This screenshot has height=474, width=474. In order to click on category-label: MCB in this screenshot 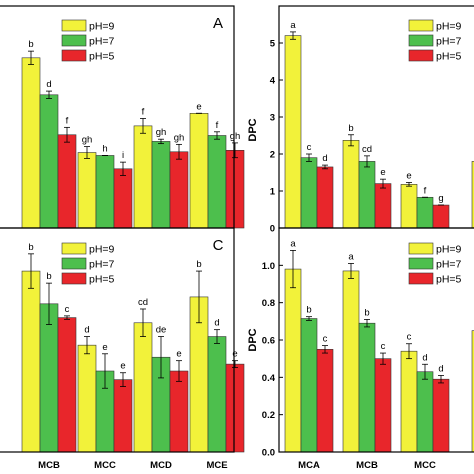, I will do `click(49, 465)`.